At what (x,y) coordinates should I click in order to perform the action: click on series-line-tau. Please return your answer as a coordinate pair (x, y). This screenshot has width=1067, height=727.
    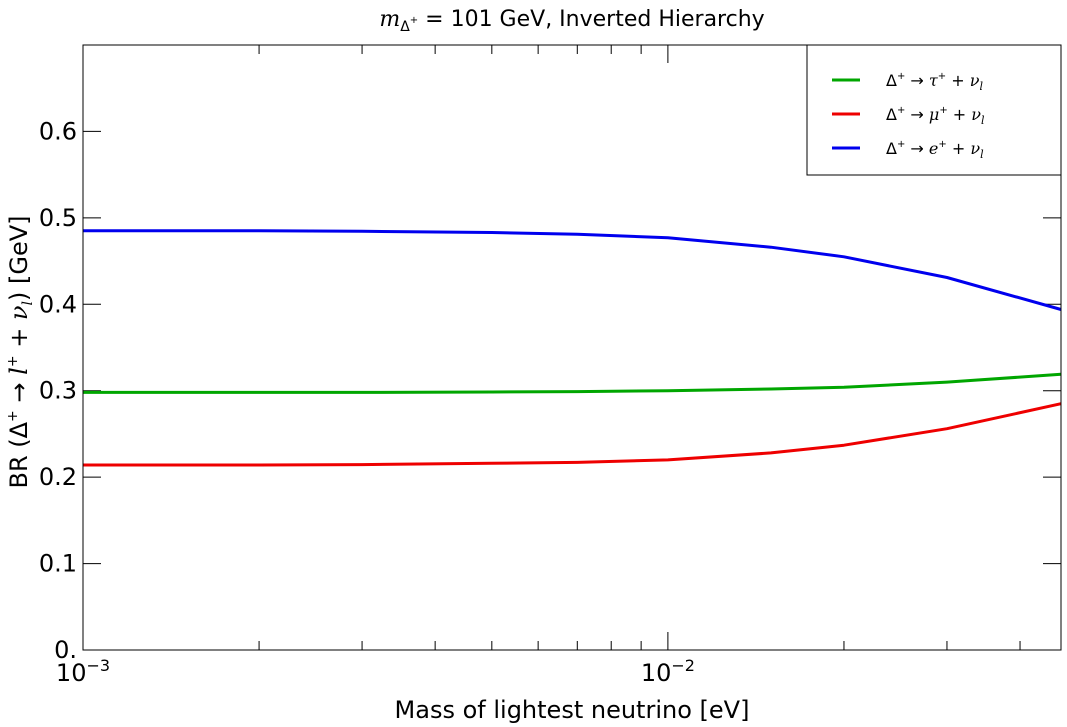
    Looking at the image, I should click on (572, 383).